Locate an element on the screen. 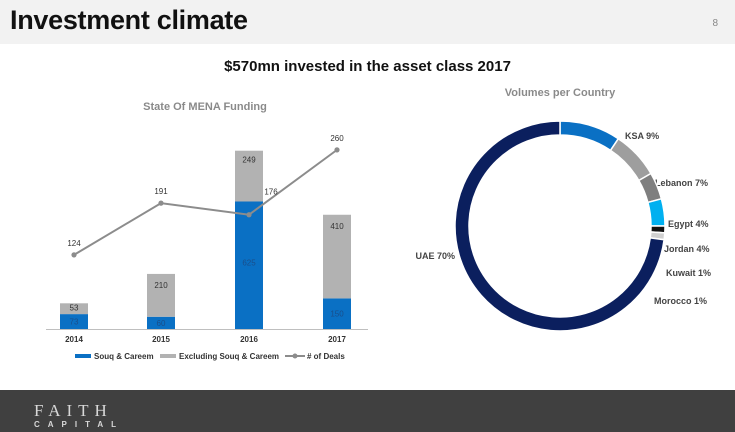  bar-souq-careem-2015 is located at coordinates (161, 322).